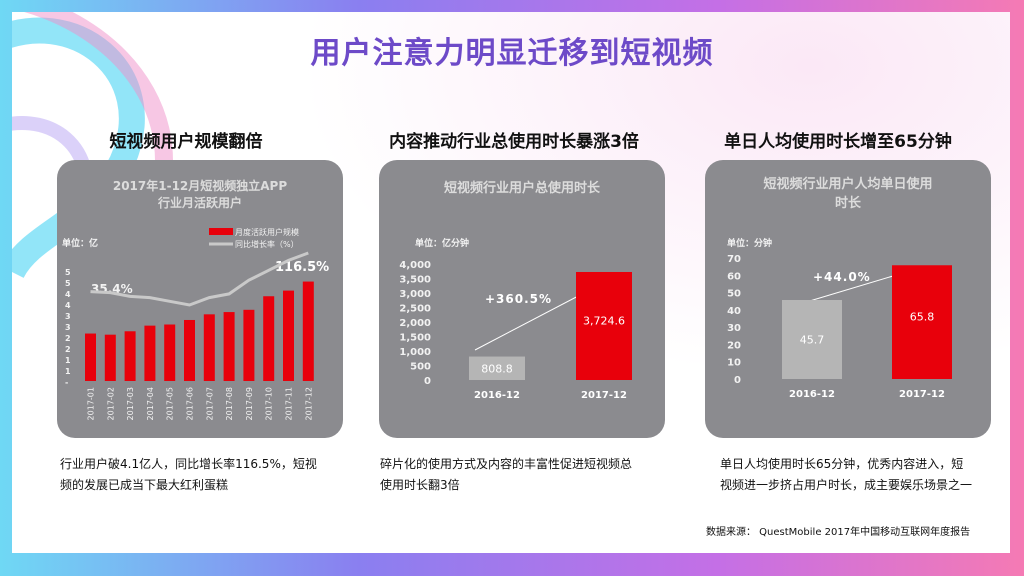  Describe the element at coordinates (847, 184) in the screenshot. I see `chart3-title-line1: 短视频行业用户人均单日使用` at that location.